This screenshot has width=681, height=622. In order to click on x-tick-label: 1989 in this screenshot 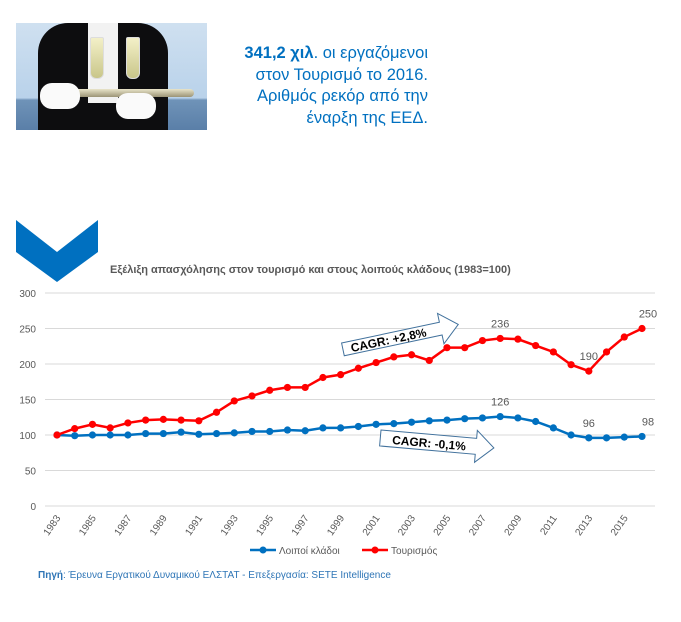, I will do `click(159, 525)`.